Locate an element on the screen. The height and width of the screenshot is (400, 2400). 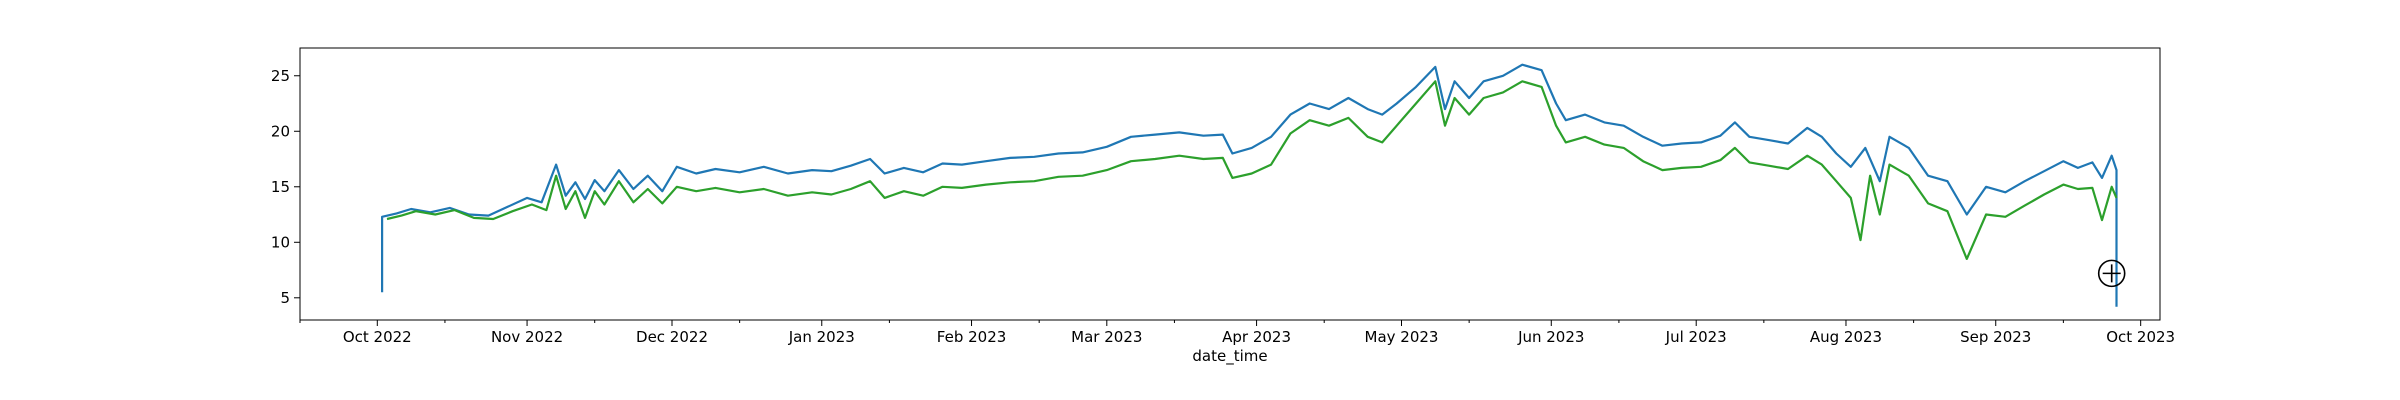
x-tick-label: Aug 2023 is located at coordinates (1846, 337).